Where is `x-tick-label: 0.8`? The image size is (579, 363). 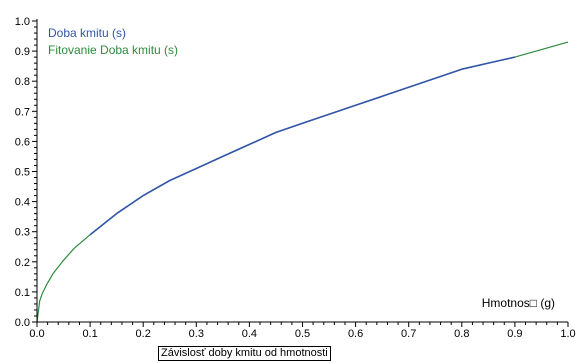
x-tick-label: 0.8 is located at coordinates (461, 334).